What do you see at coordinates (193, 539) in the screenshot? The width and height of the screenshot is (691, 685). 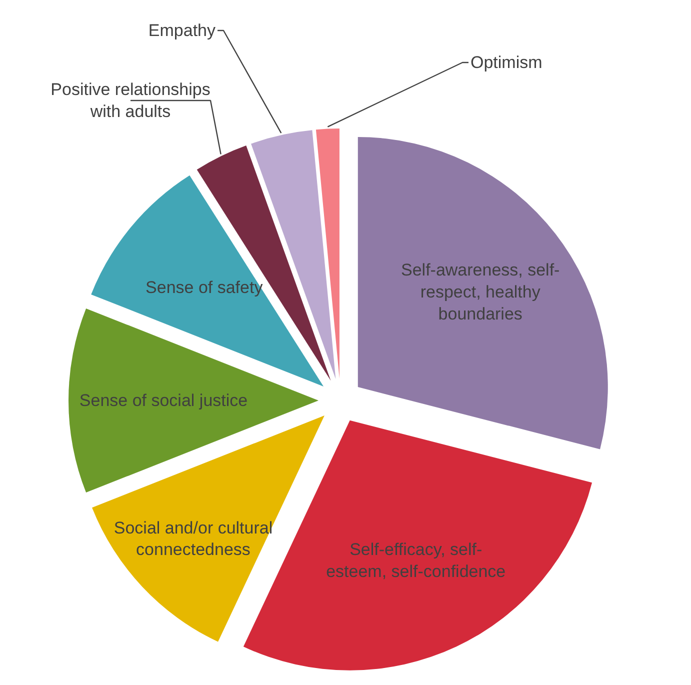 I see `slice-label: Social and/or cultural connectedness` at bounding box center [193, 539].